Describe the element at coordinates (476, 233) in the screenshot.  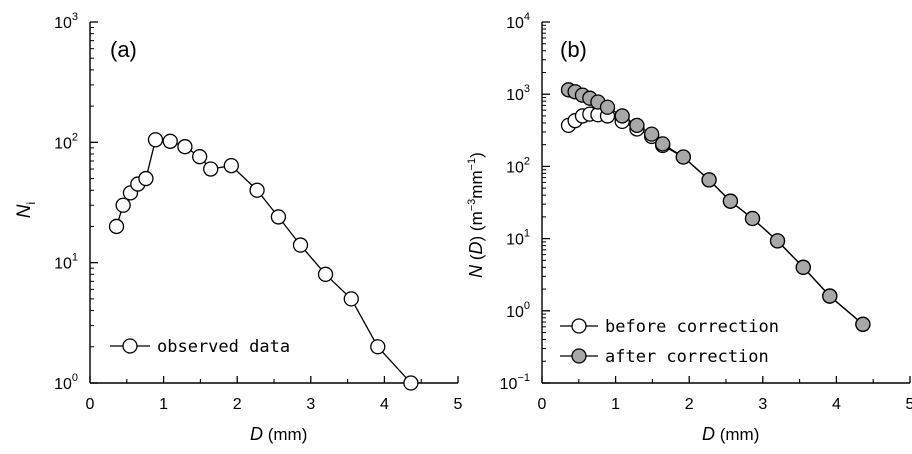
I see `y-axis-label-paren-mid: ) (` at that location.